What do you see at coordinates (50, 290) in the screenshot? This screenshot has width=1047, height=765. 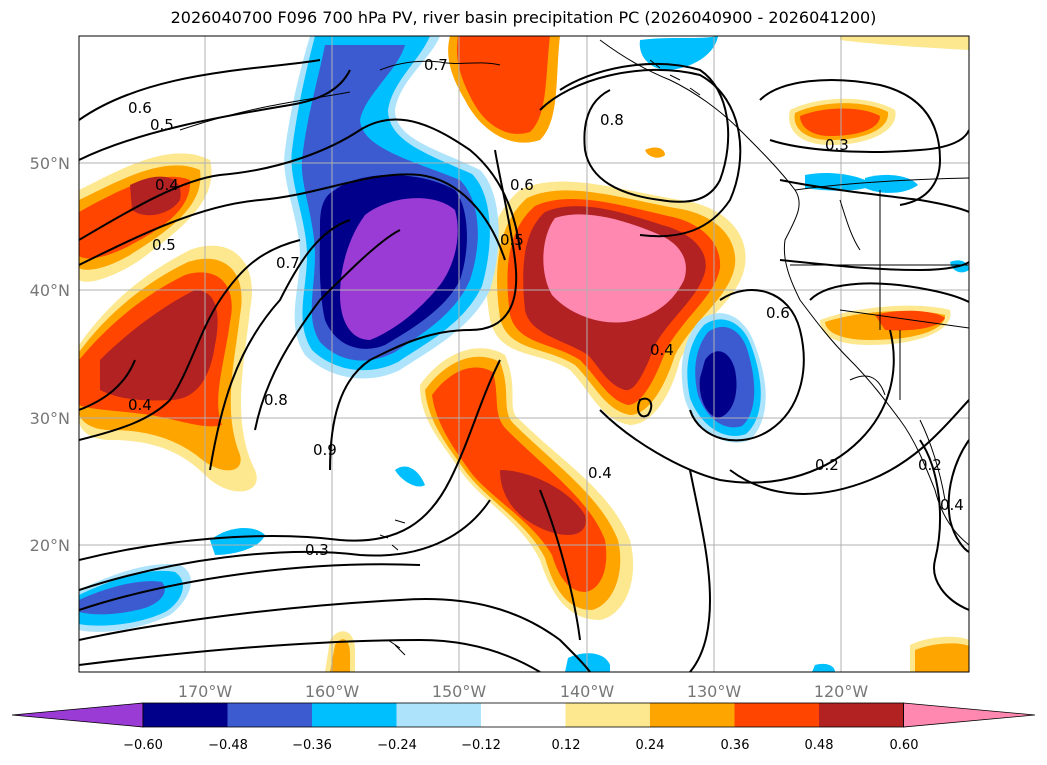 I see `lat-tick-label: 40°N` at bounding box center [50, 290].